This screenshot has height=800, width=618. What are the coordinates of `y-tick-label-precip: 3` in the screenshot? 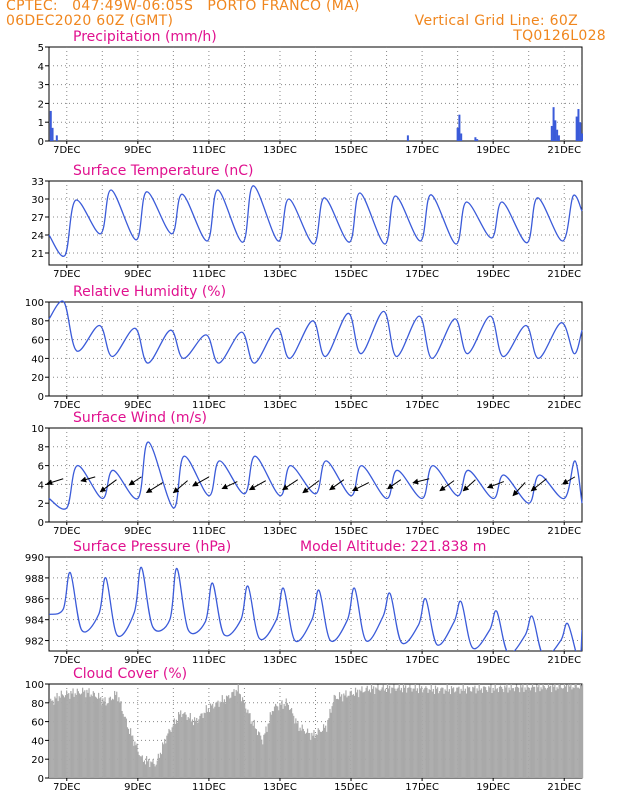 It's located at (41, 86).